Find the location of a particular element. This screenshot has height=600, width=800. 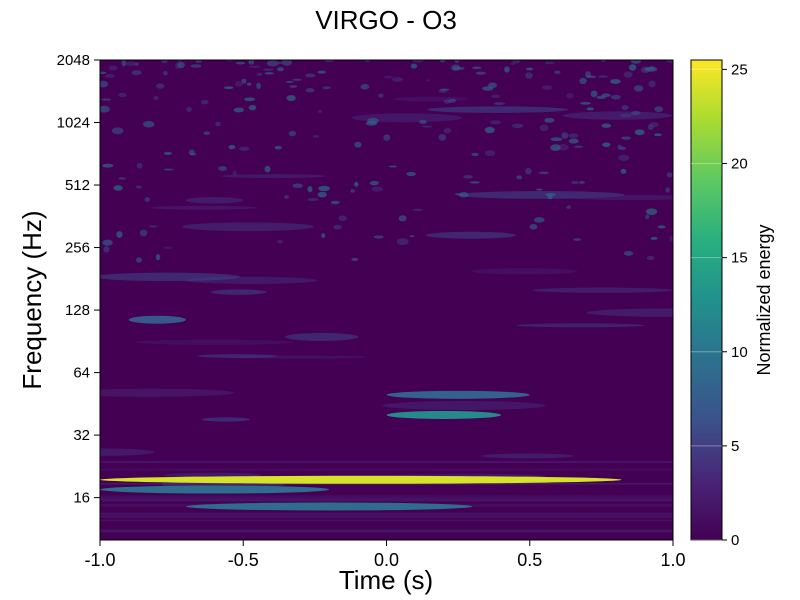

colorbar-label: Normalized energy is located at coordinates (764, 299).